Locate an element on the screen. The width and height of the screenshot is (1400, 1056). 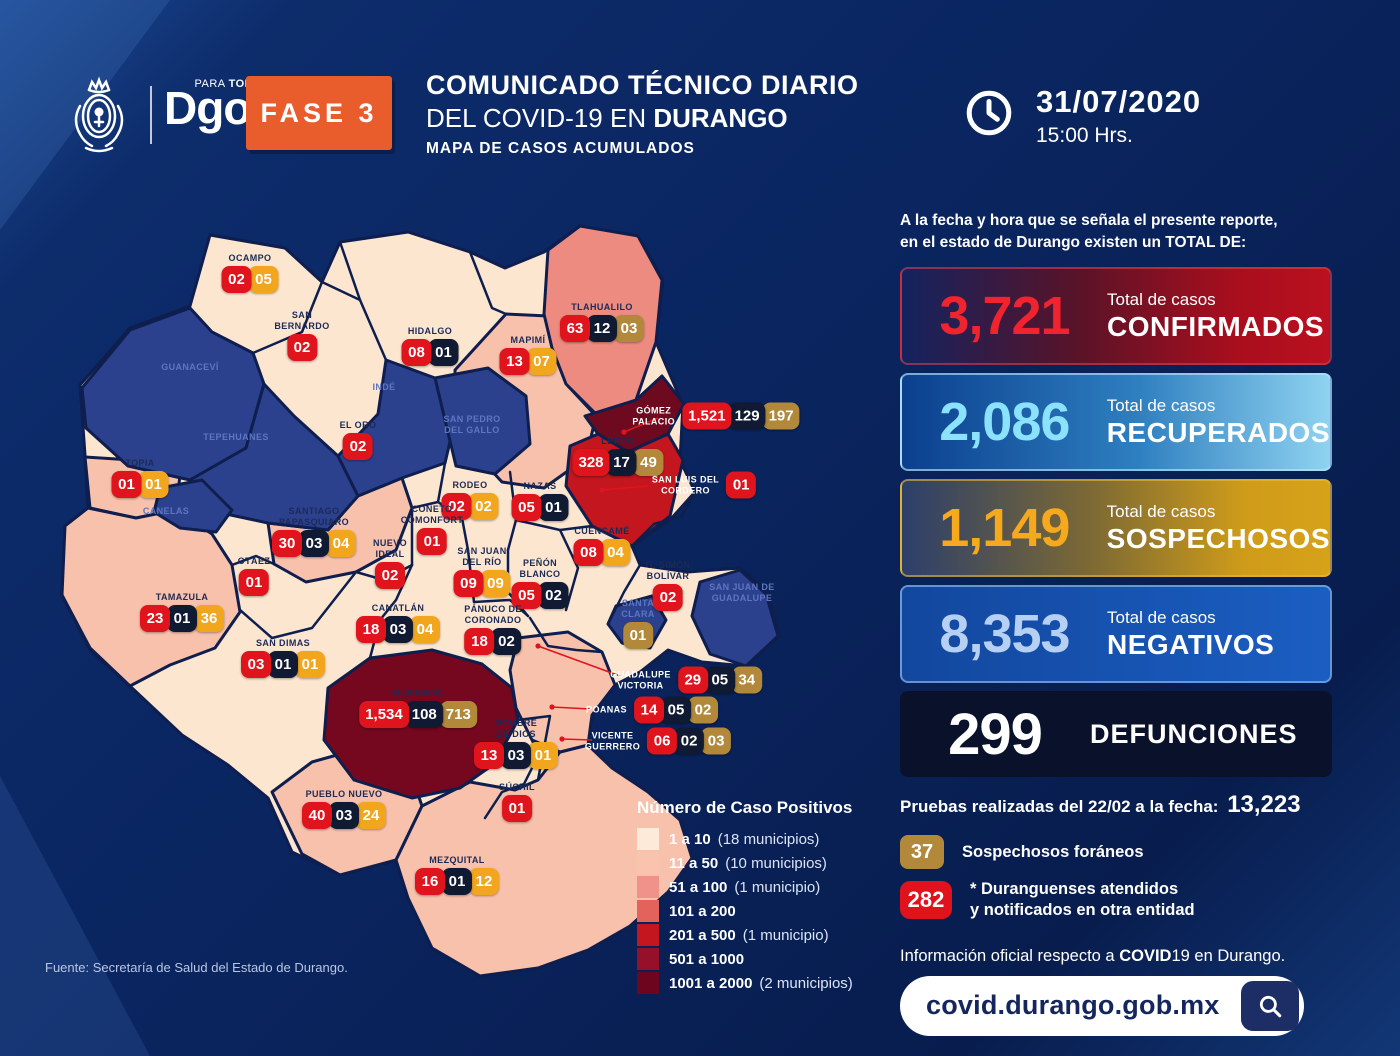
municipality-label-g-mez-palacio: GÓMEZ PALACIO is located at coordinates (654, 415).